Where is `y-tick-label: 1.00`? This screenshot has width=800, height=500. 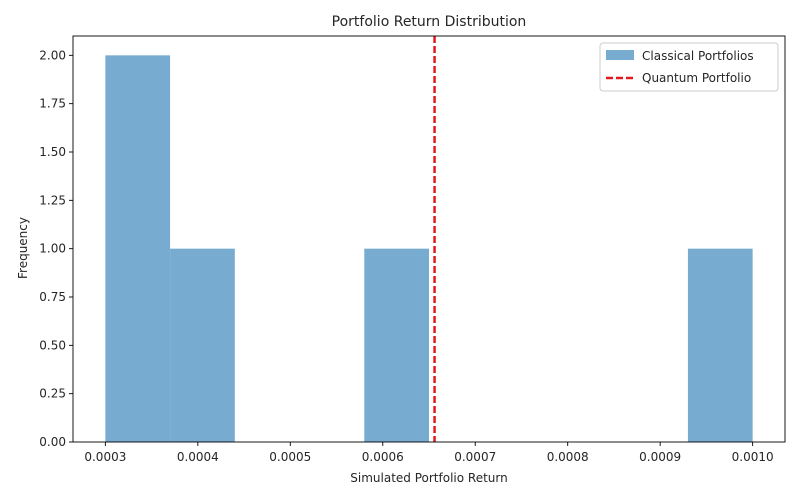
y-tick-label: 1.00 is located at coordinates (52, 249).